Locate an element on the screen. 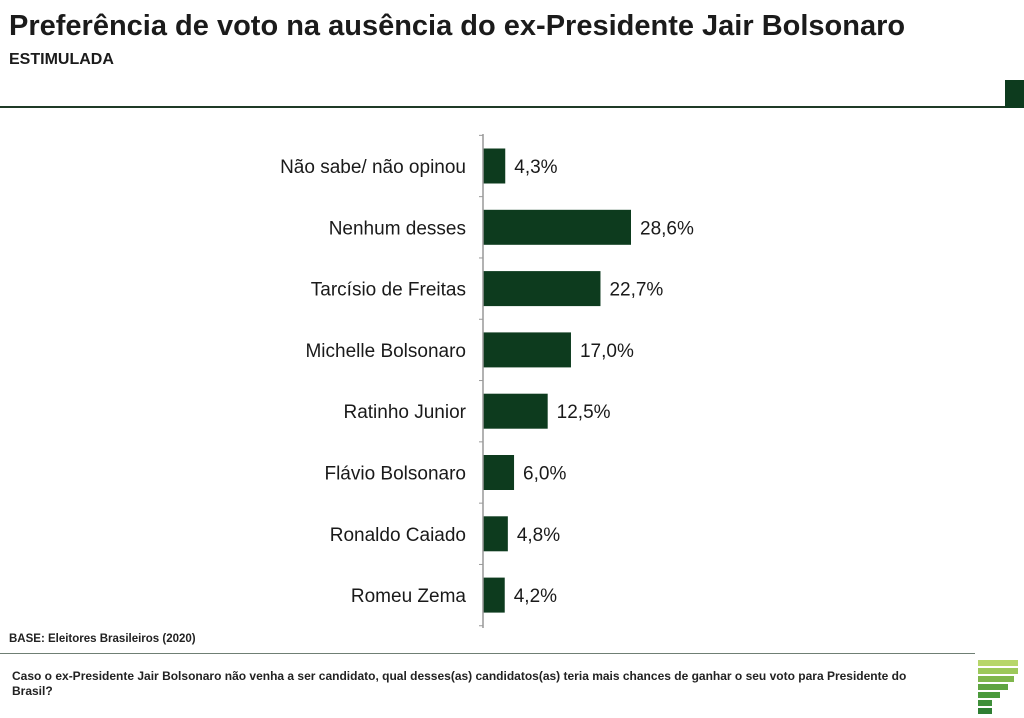  category-label: Flávio Bolsonaro is located at coordinates (395, 474).